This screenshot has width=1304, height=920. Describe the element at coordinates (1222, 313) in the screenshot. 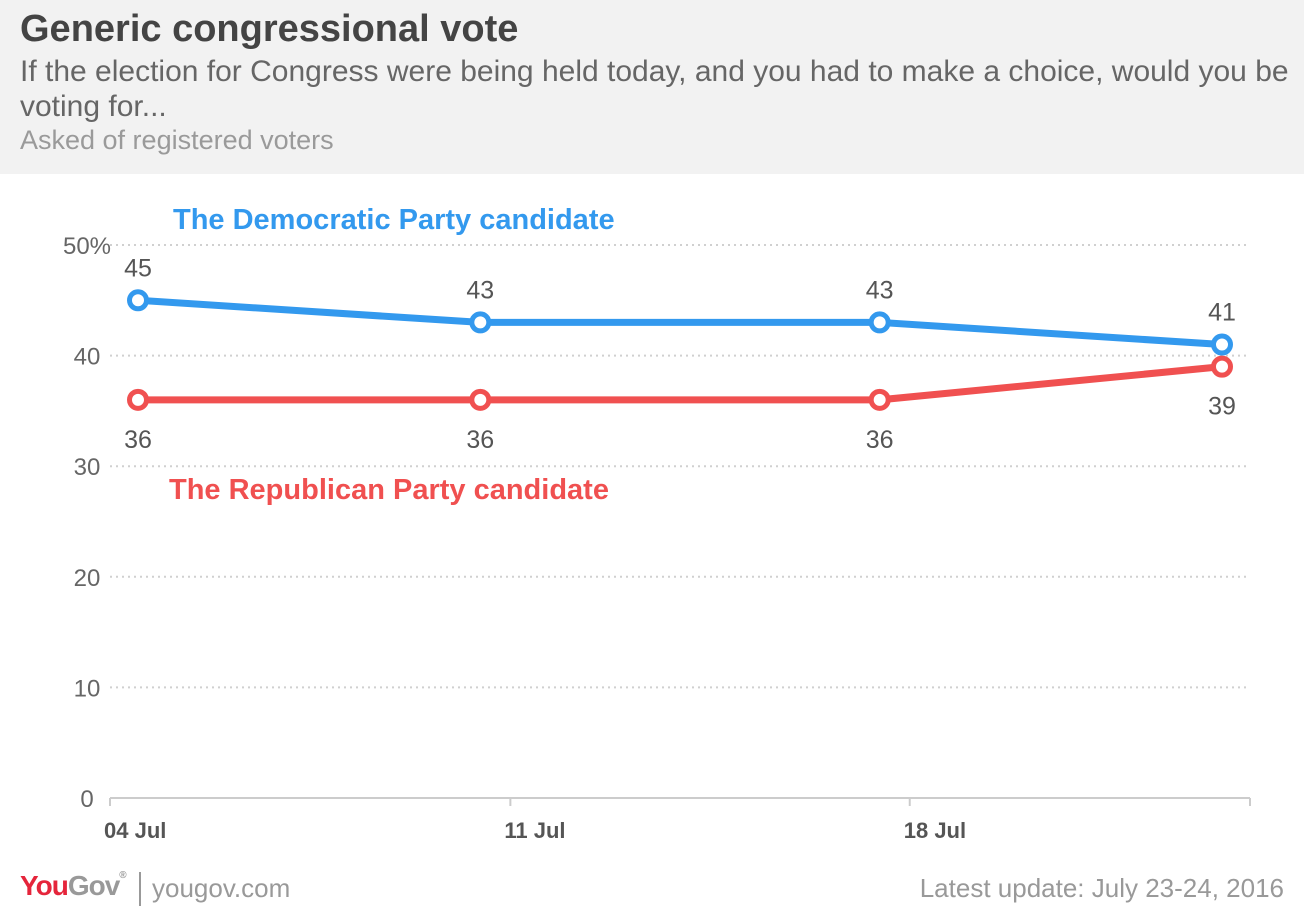

I see `data-label: 41` at that location.